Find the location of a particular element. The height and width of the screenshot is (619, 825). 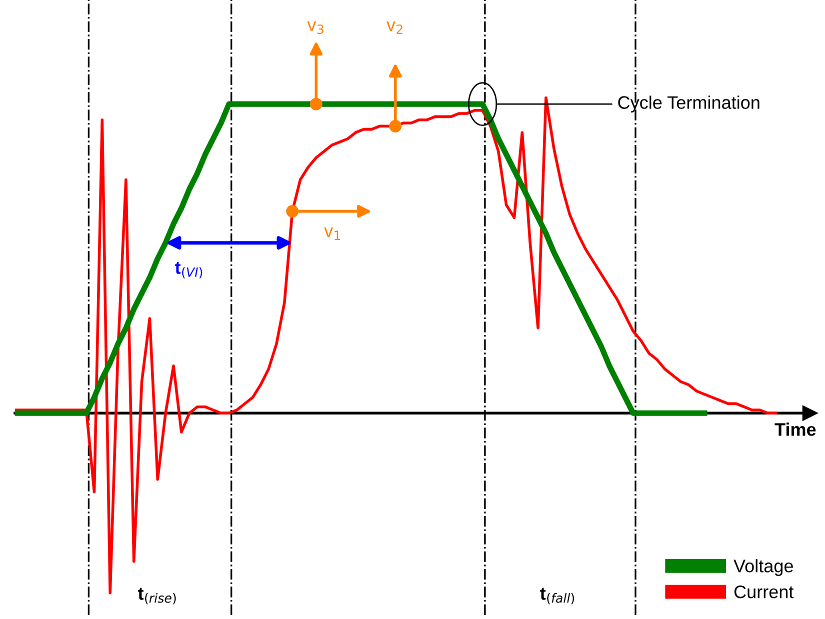

text: v$_{3}$ is located at coordinates (315, 27).